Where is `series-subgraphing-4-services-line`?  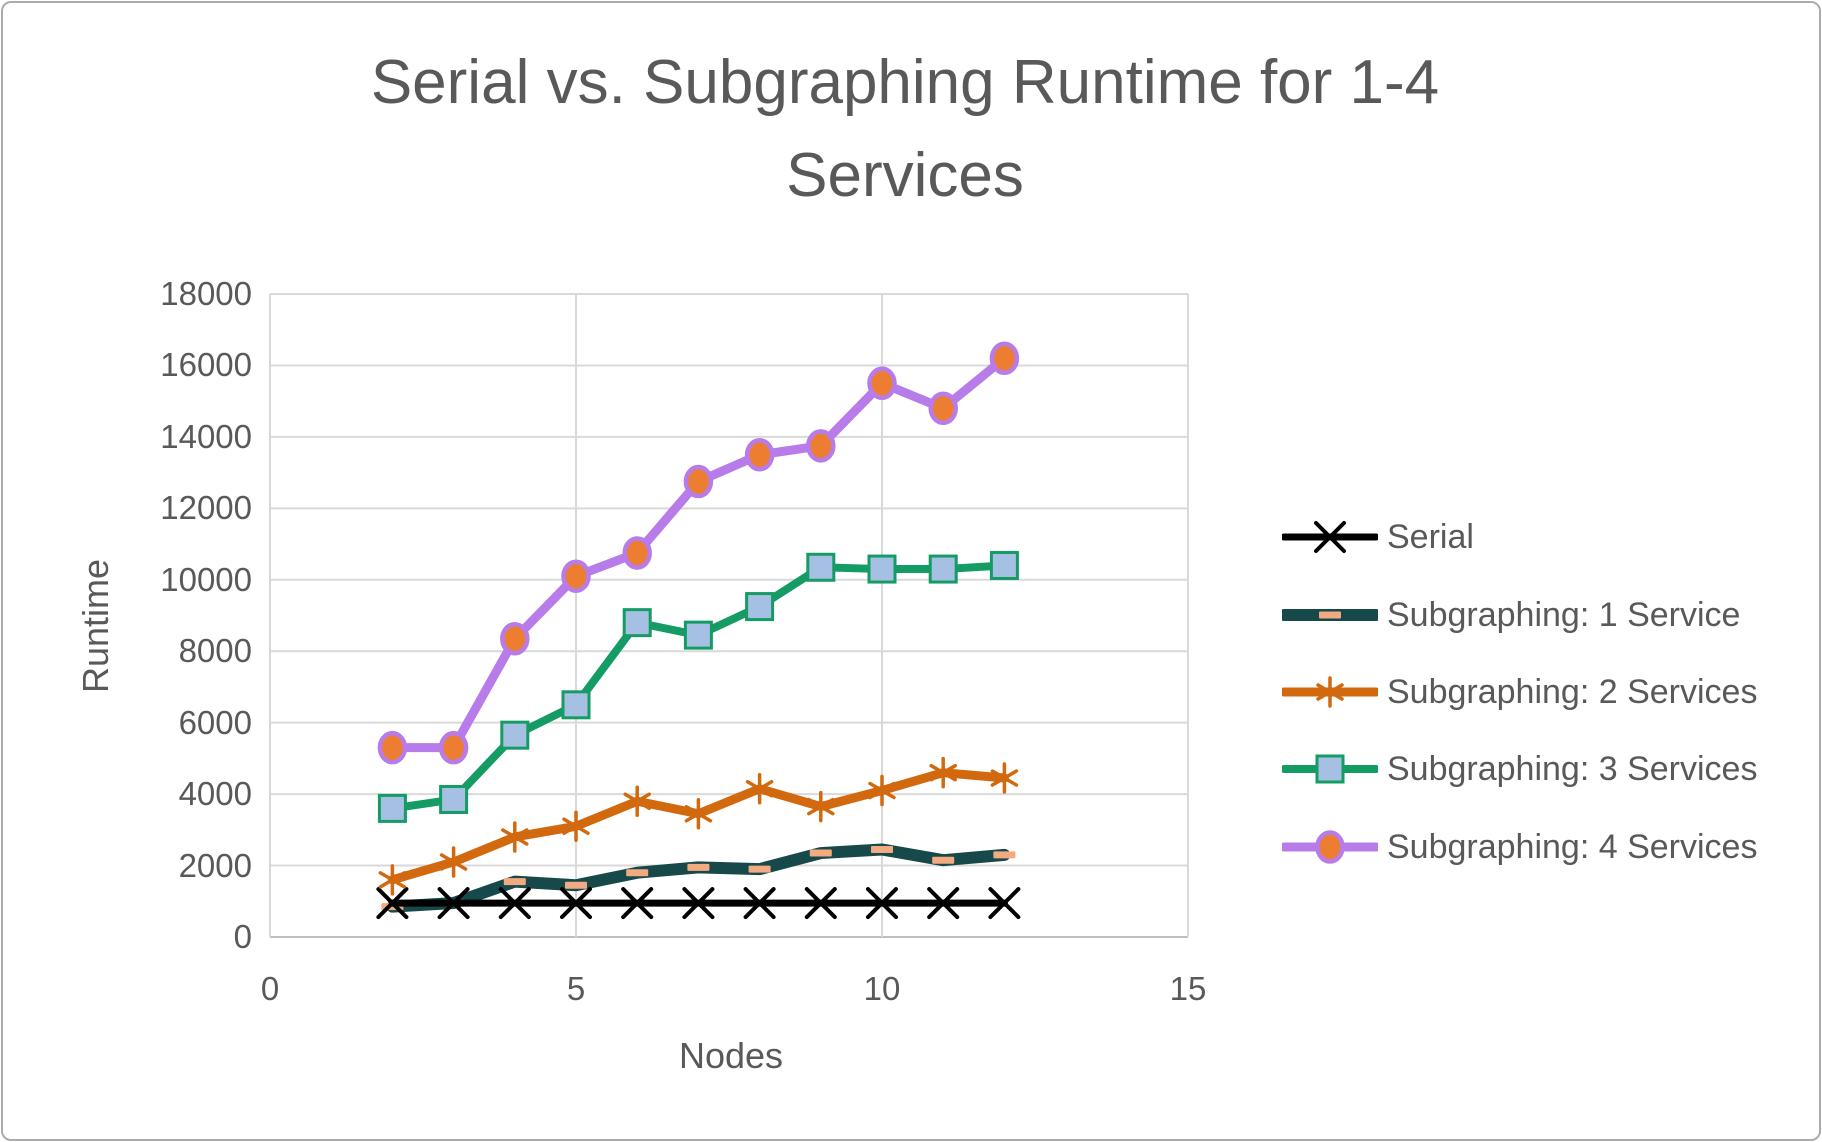 series-subgraphing-4-services-line is located at coordinates (698, 553).